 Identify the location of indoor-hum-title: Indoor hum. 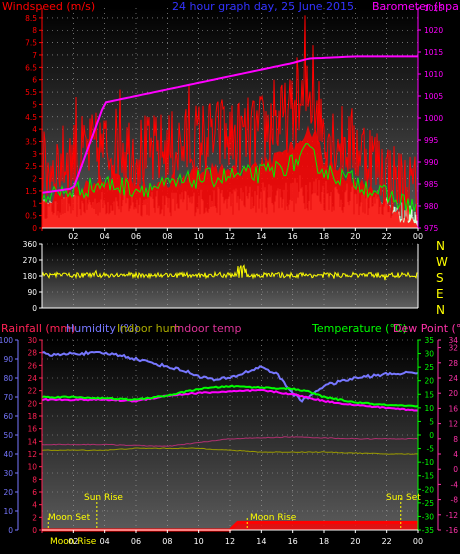
(148, 328).